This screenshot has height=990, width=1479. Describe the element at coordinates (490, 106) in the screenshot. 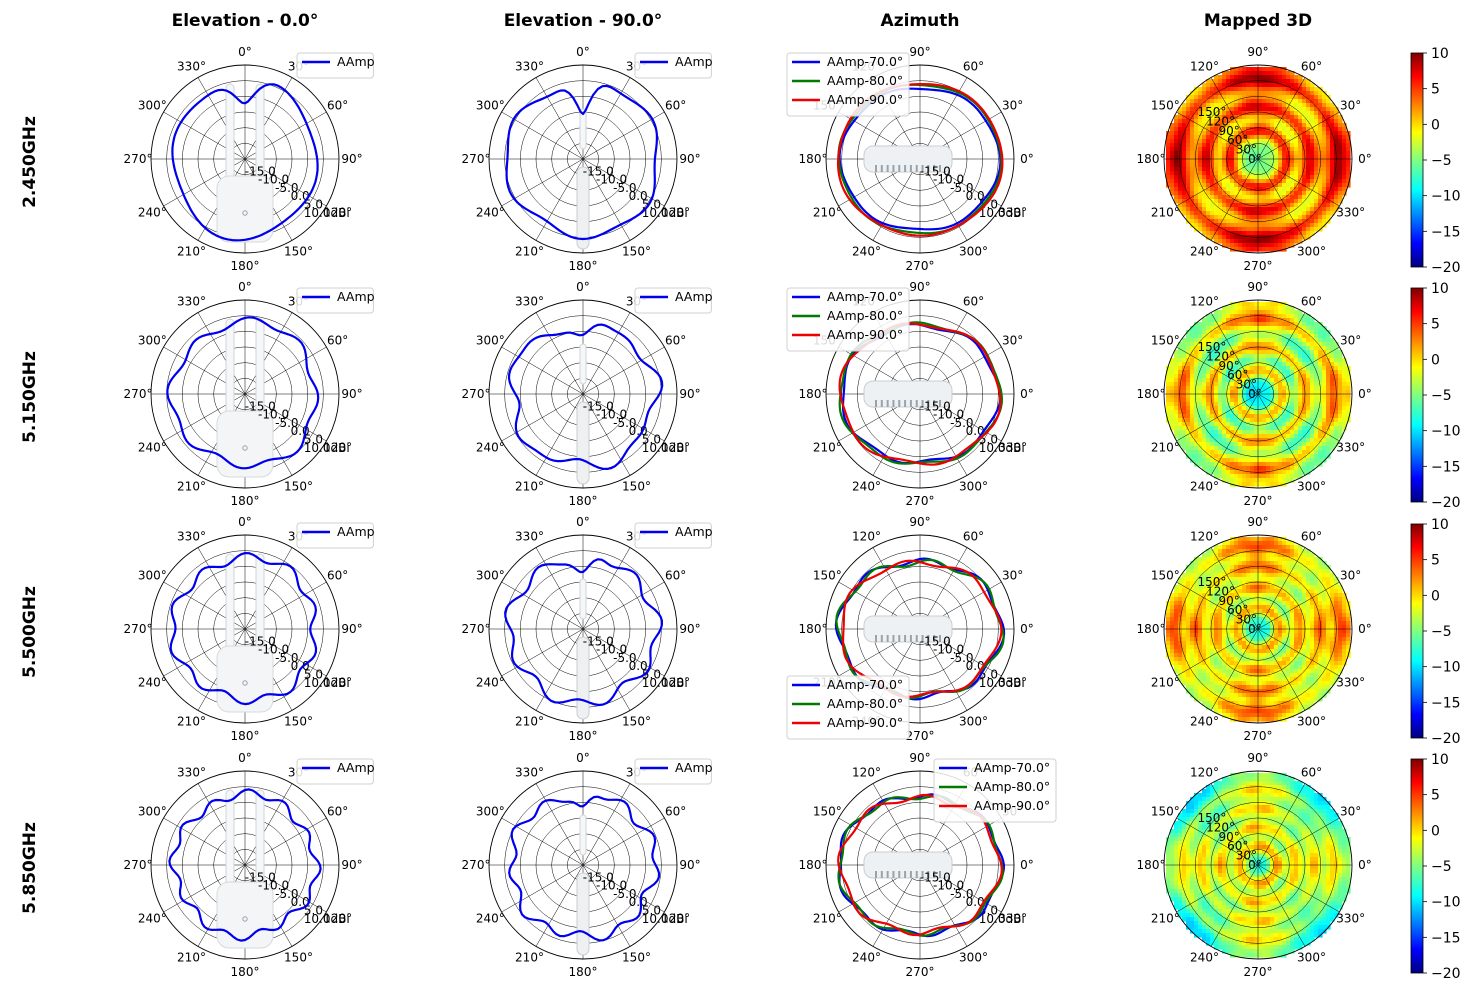

I see `elev90-angle-tick: 300°` at that location.